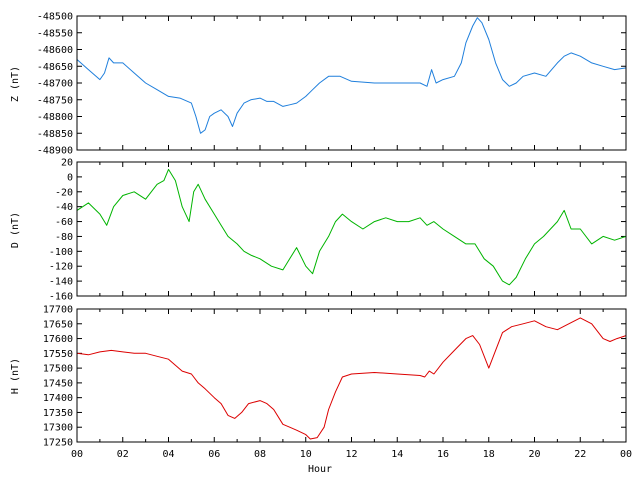  What do you see at coordinates (67, 163) in the screenshot?
I see `panel-d-ytick-label: 20` at bounding box center [67, 163].